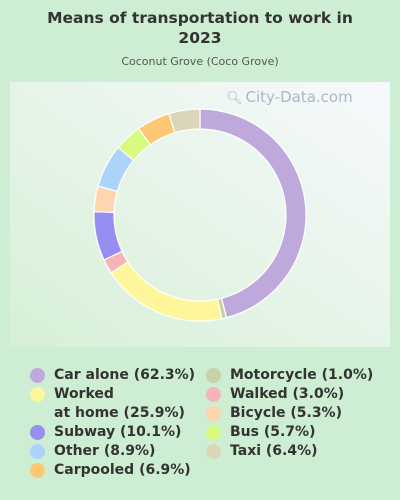 The width and height of the screenshot is (400, 500). What do you see at coordinates (286, 413) in the screenshot?
I see `legend-label: Bicycle (5.3%)` at bounding box center [286, 413].